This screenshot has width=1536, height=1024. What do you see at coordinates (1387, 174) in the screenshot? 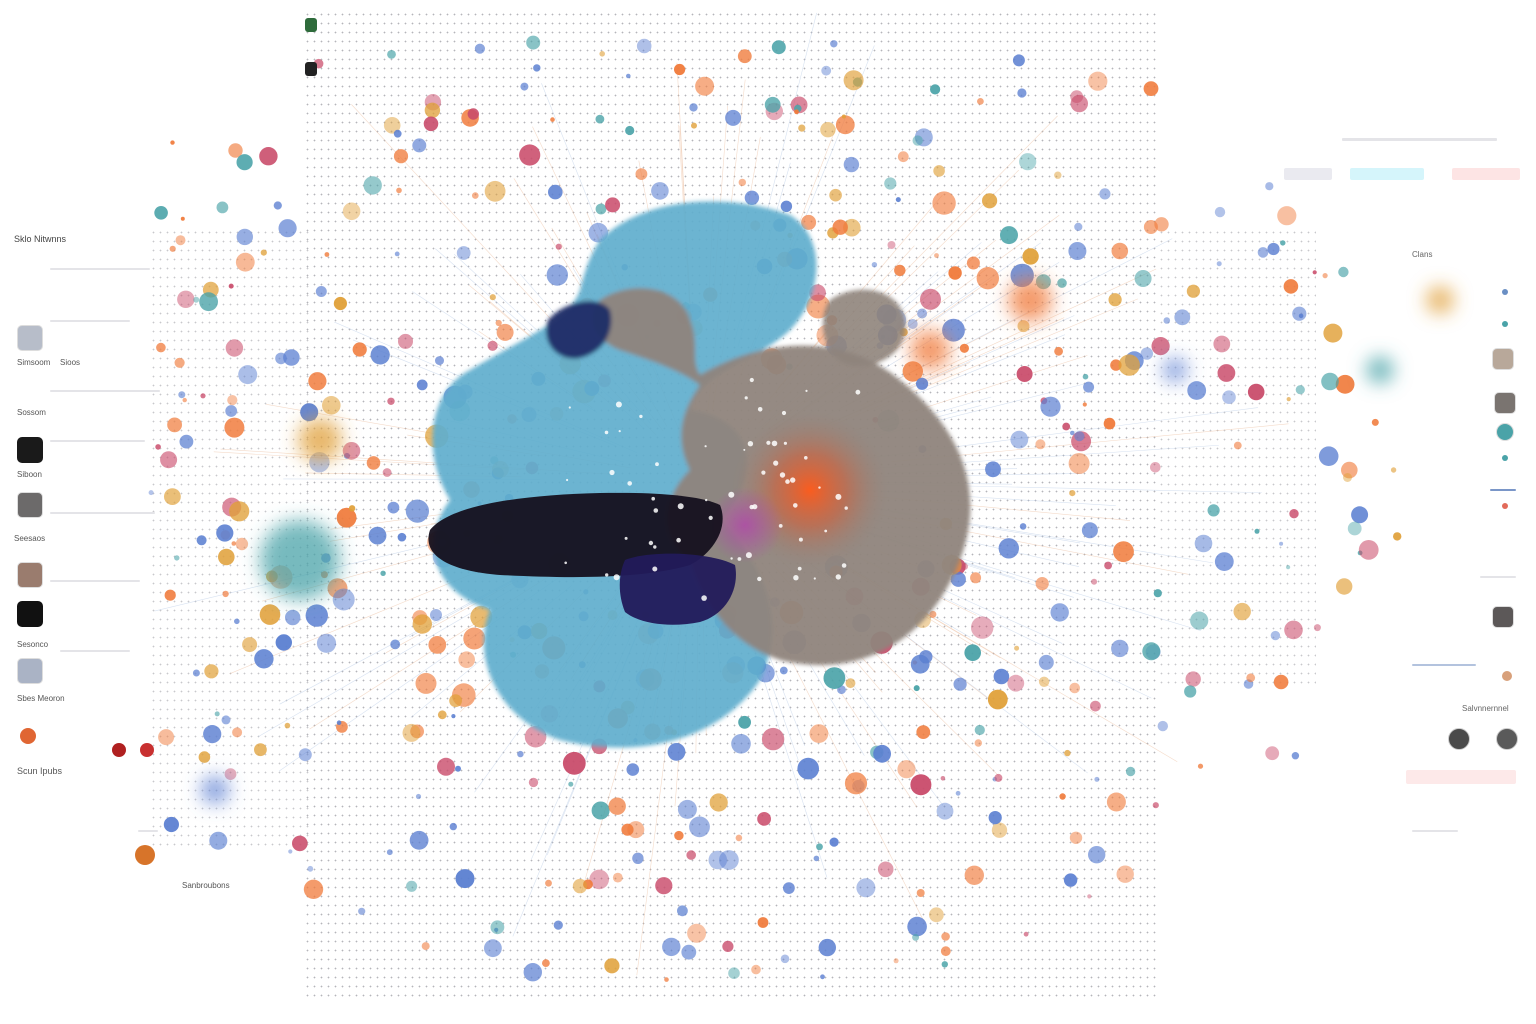
I see `tab-second` at bounding box center [1387, 174].